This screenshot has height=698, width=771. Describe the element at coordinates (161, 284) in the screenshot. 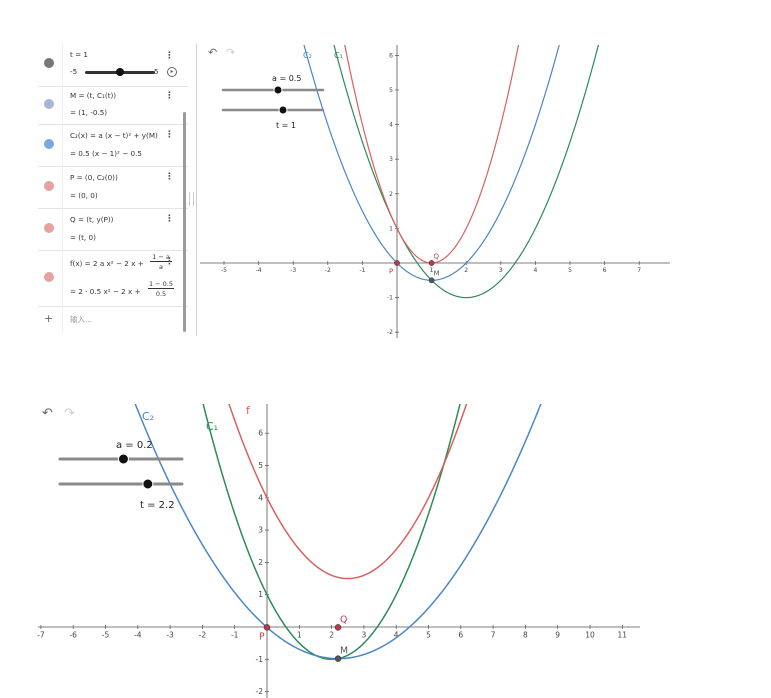

I see `f-value-numerator: 1 − 0.5` at that location.